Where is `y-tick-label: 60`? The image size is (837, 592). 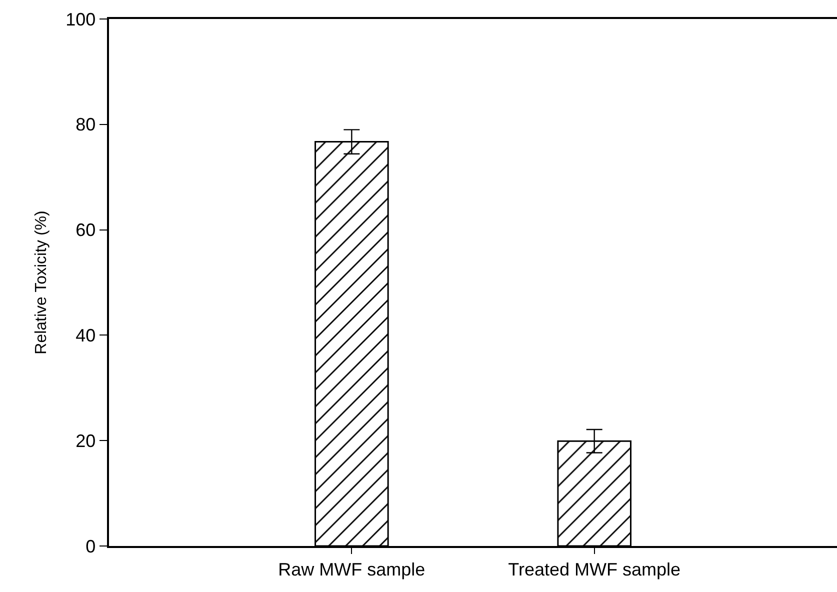 y-tick-label: 60 is located at coordinates (86, 230).